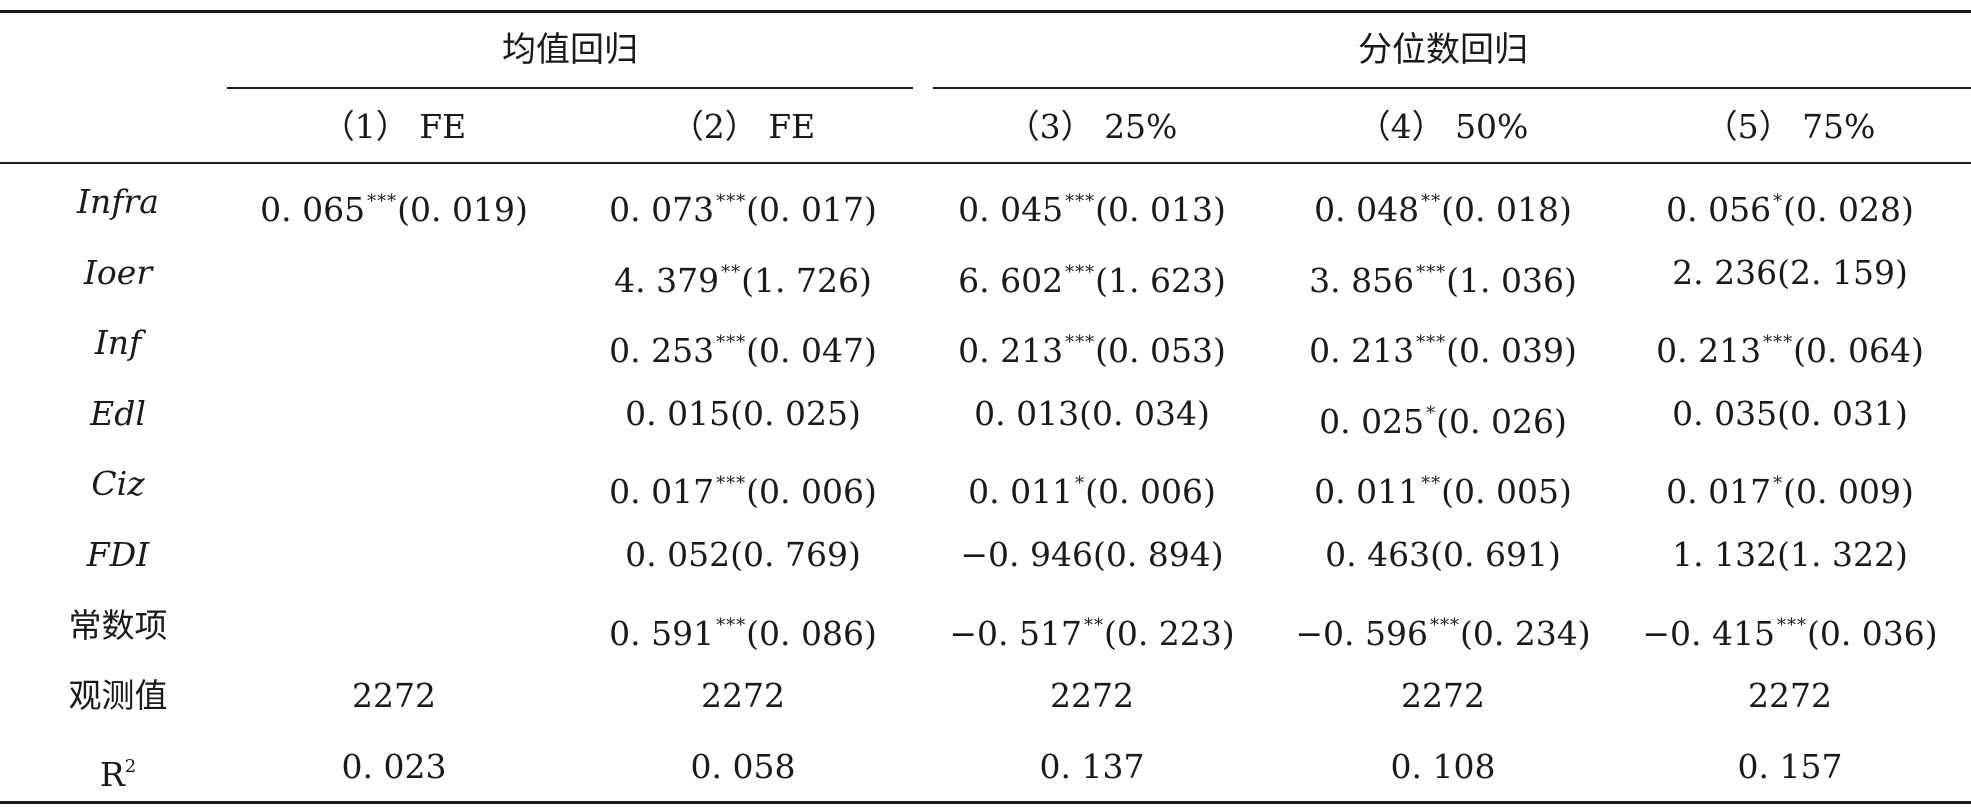 Image resolution: width=1971 pixels, height=808 pixels. Describe the element at coordinates (1842, 272) in the screenshot. I see `standard-error: (2. 159)` at that location.